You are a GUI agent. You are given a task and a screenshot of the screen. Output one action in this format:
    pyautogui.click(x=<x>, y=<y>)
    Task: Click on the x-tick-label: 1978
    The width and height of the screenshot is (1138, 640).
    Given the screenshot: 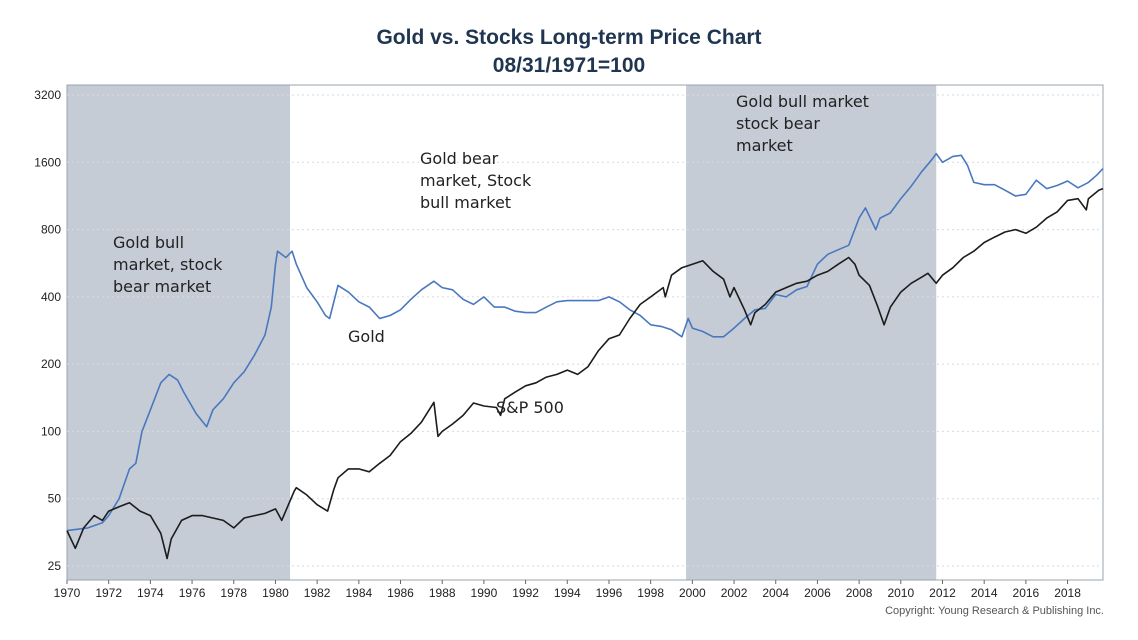 What is the action you would take?
    pyautogui.click(x=233, y=593)
    